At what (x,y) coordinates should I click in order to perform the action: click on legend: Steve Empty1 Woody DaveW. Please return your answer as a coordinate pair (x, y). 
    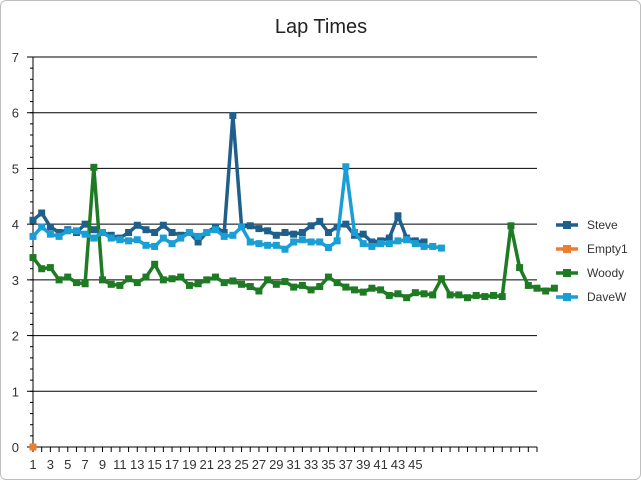
    Looking at the image, I should click on (592, 261).